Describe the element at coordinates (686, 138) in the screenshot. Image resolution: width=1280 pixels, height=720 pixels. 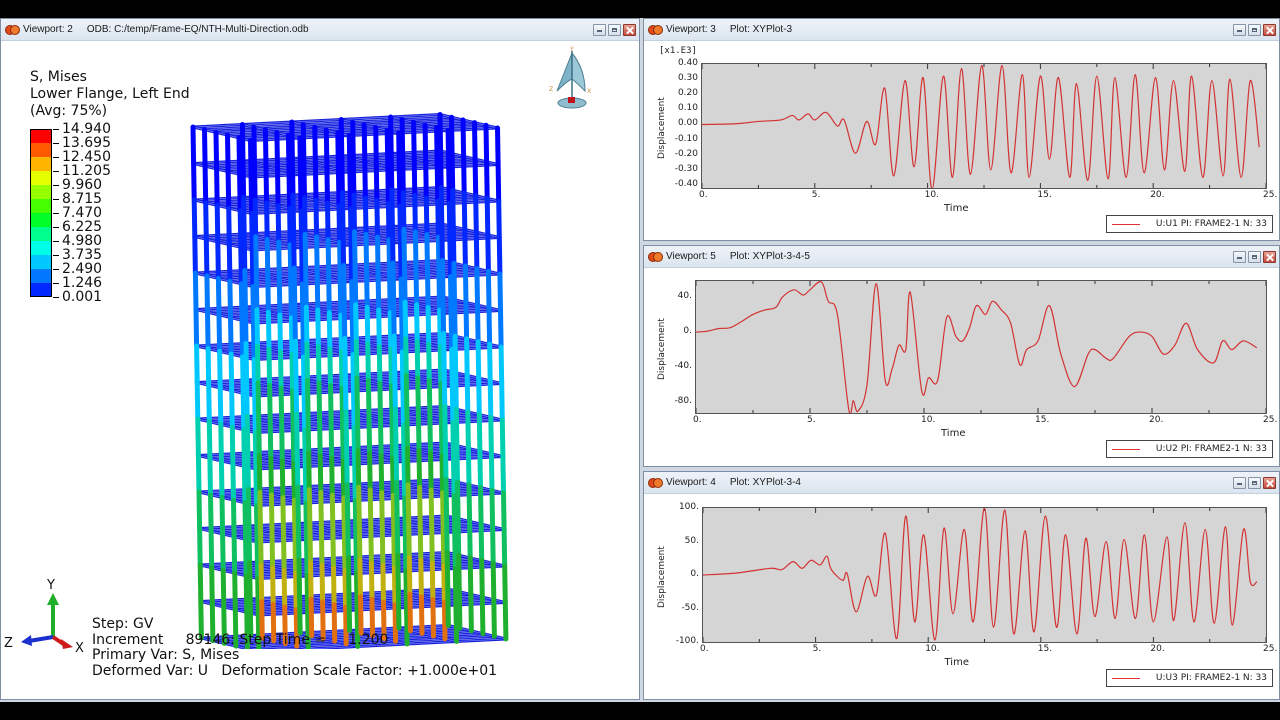
I see `y-tick-label: -0.10` at that location.